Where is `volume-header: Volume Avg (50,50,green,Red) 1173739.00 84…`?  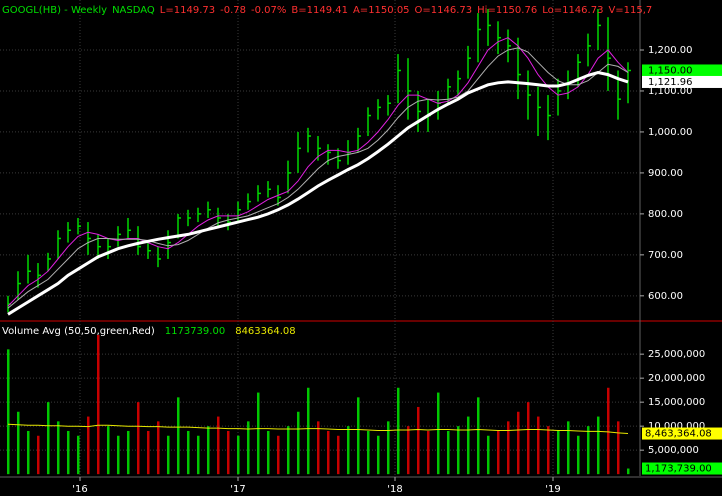 volume-header: Volume Avg (50,50,green,Red) 1173739.00 84… is located at coordinates (149, 331).